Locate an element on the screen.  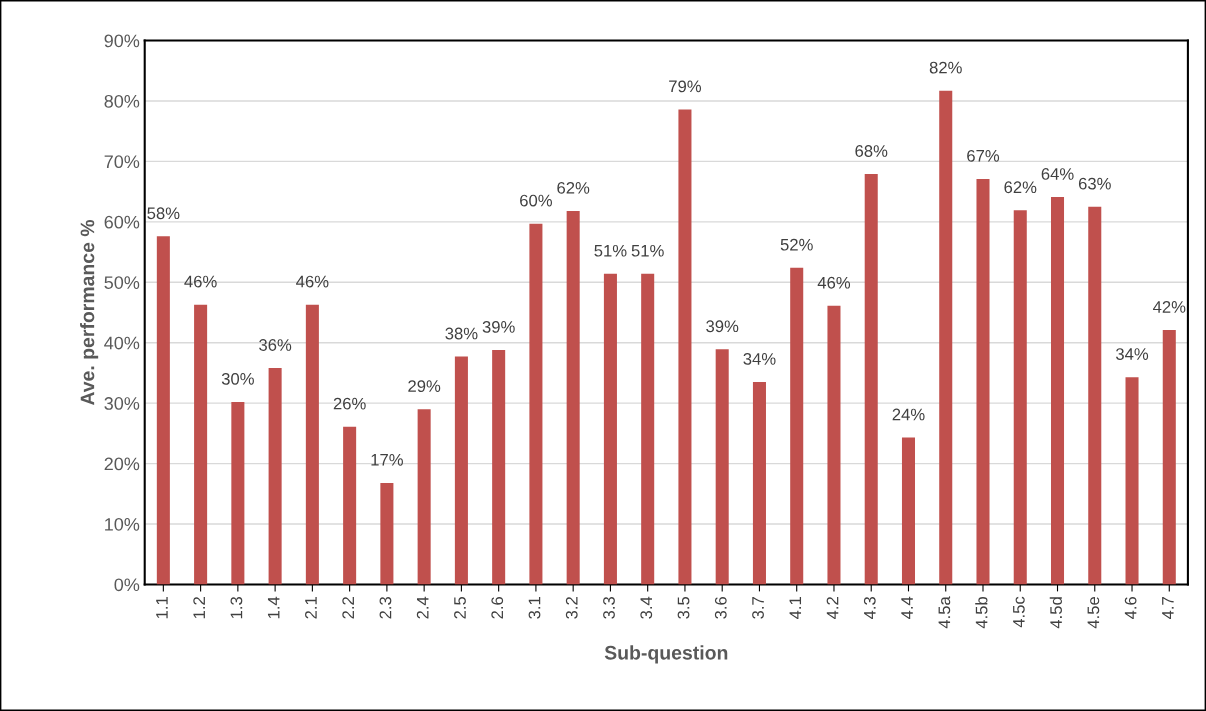
y-tick-label: 40% is located at coordinates (122, 343).